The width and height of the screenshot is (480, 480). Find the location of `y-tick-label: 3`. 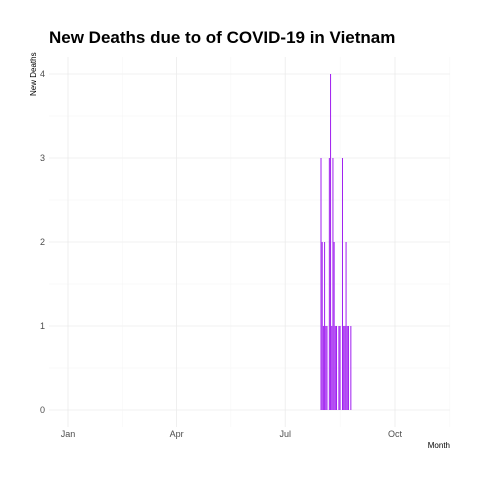

y-tick-label: 3 is located at coordinates (42, 158).